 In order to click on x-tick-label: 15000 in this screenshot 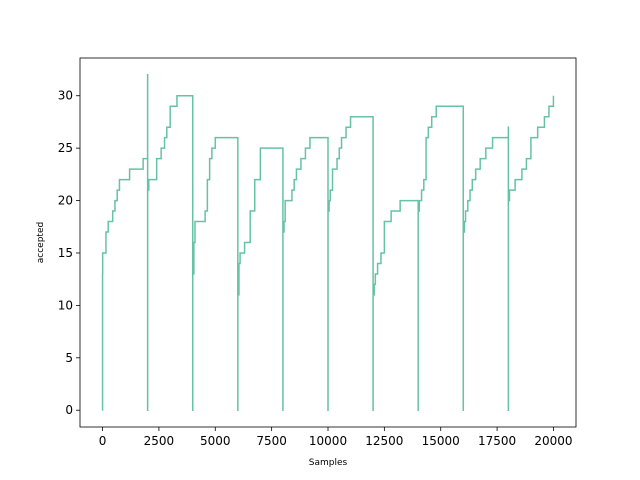, I will do `click(441, 441)`.